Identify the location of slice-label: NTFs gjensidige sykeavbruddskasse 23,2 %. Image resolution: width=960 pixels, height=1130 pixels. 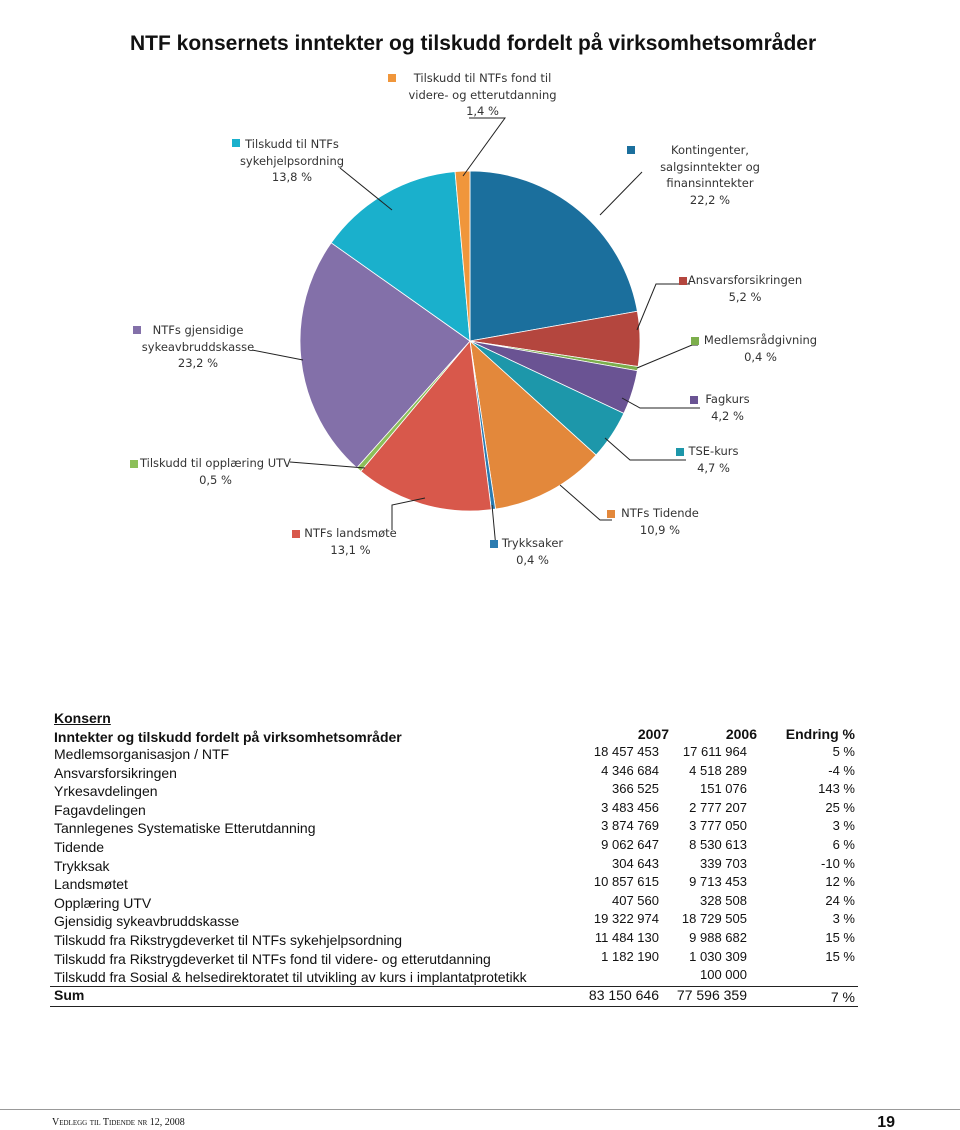
(198, 347).